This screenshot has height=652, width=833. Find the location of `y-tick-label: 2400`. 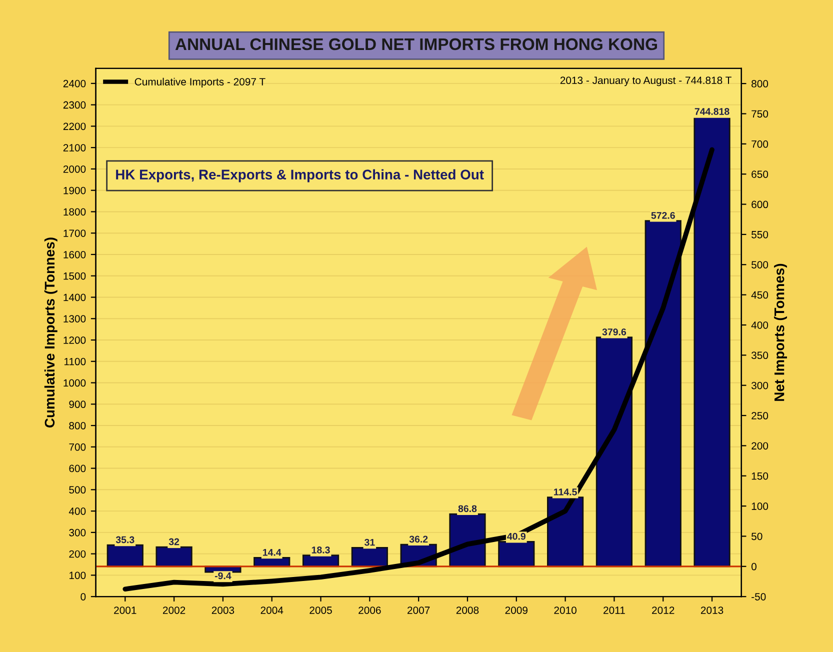

y-tick-label: 2400 is located at coordinates (74, 84).